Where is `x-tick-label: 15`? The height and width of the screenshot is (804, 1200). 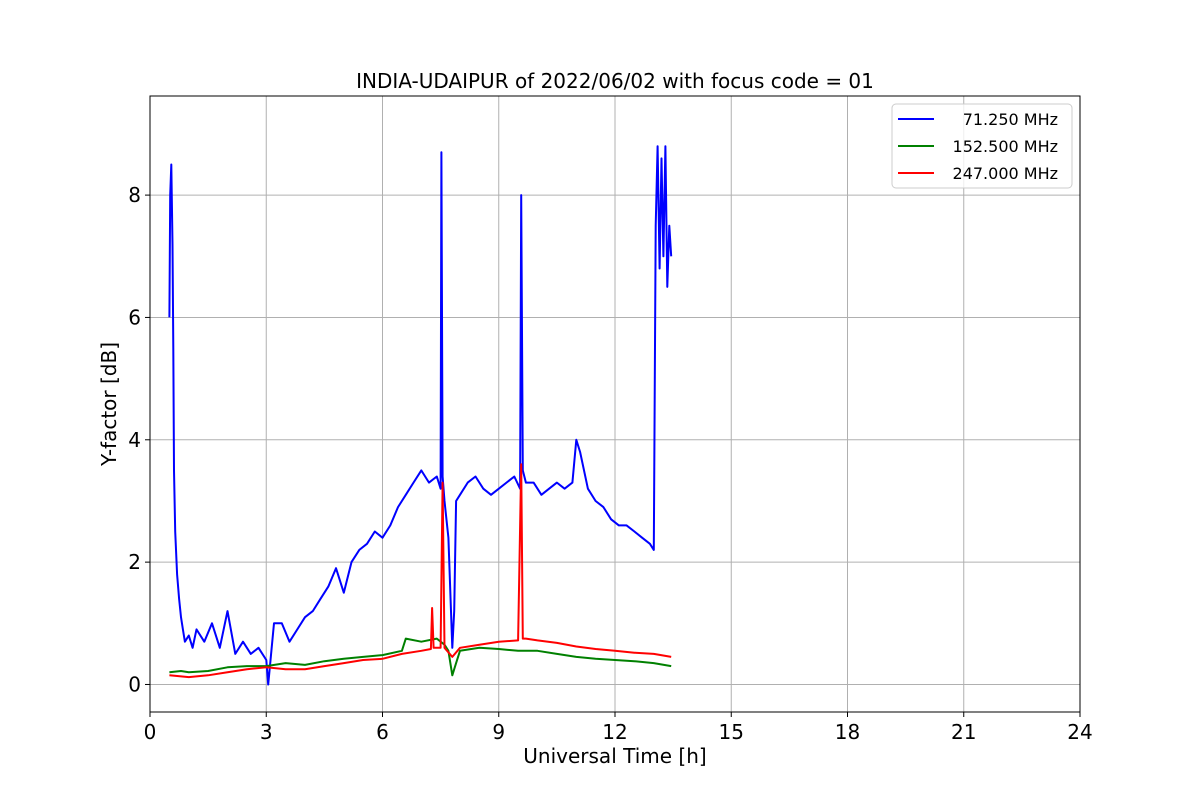
x-tick-label: 15 is located at coordinates (731, 732).